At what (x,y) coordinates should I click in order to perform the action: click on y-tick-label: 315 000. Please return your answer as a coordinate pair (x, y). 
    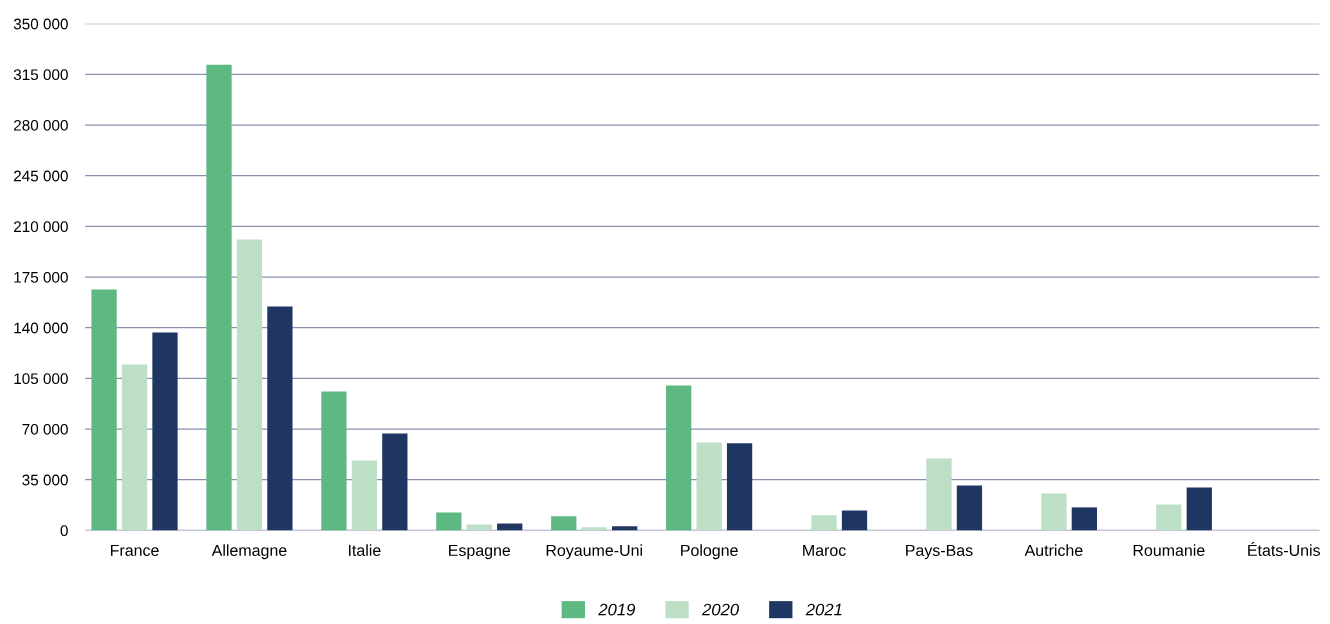
    Looking at the image, I should click on (40, 75).